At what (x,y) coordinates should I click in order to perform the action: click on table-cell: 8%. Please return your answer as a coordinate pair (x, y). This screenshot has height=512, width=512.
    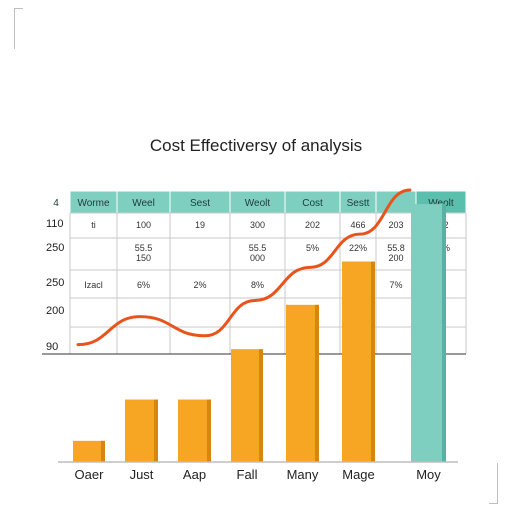
    Looking at the image, I should click on (257, 285).